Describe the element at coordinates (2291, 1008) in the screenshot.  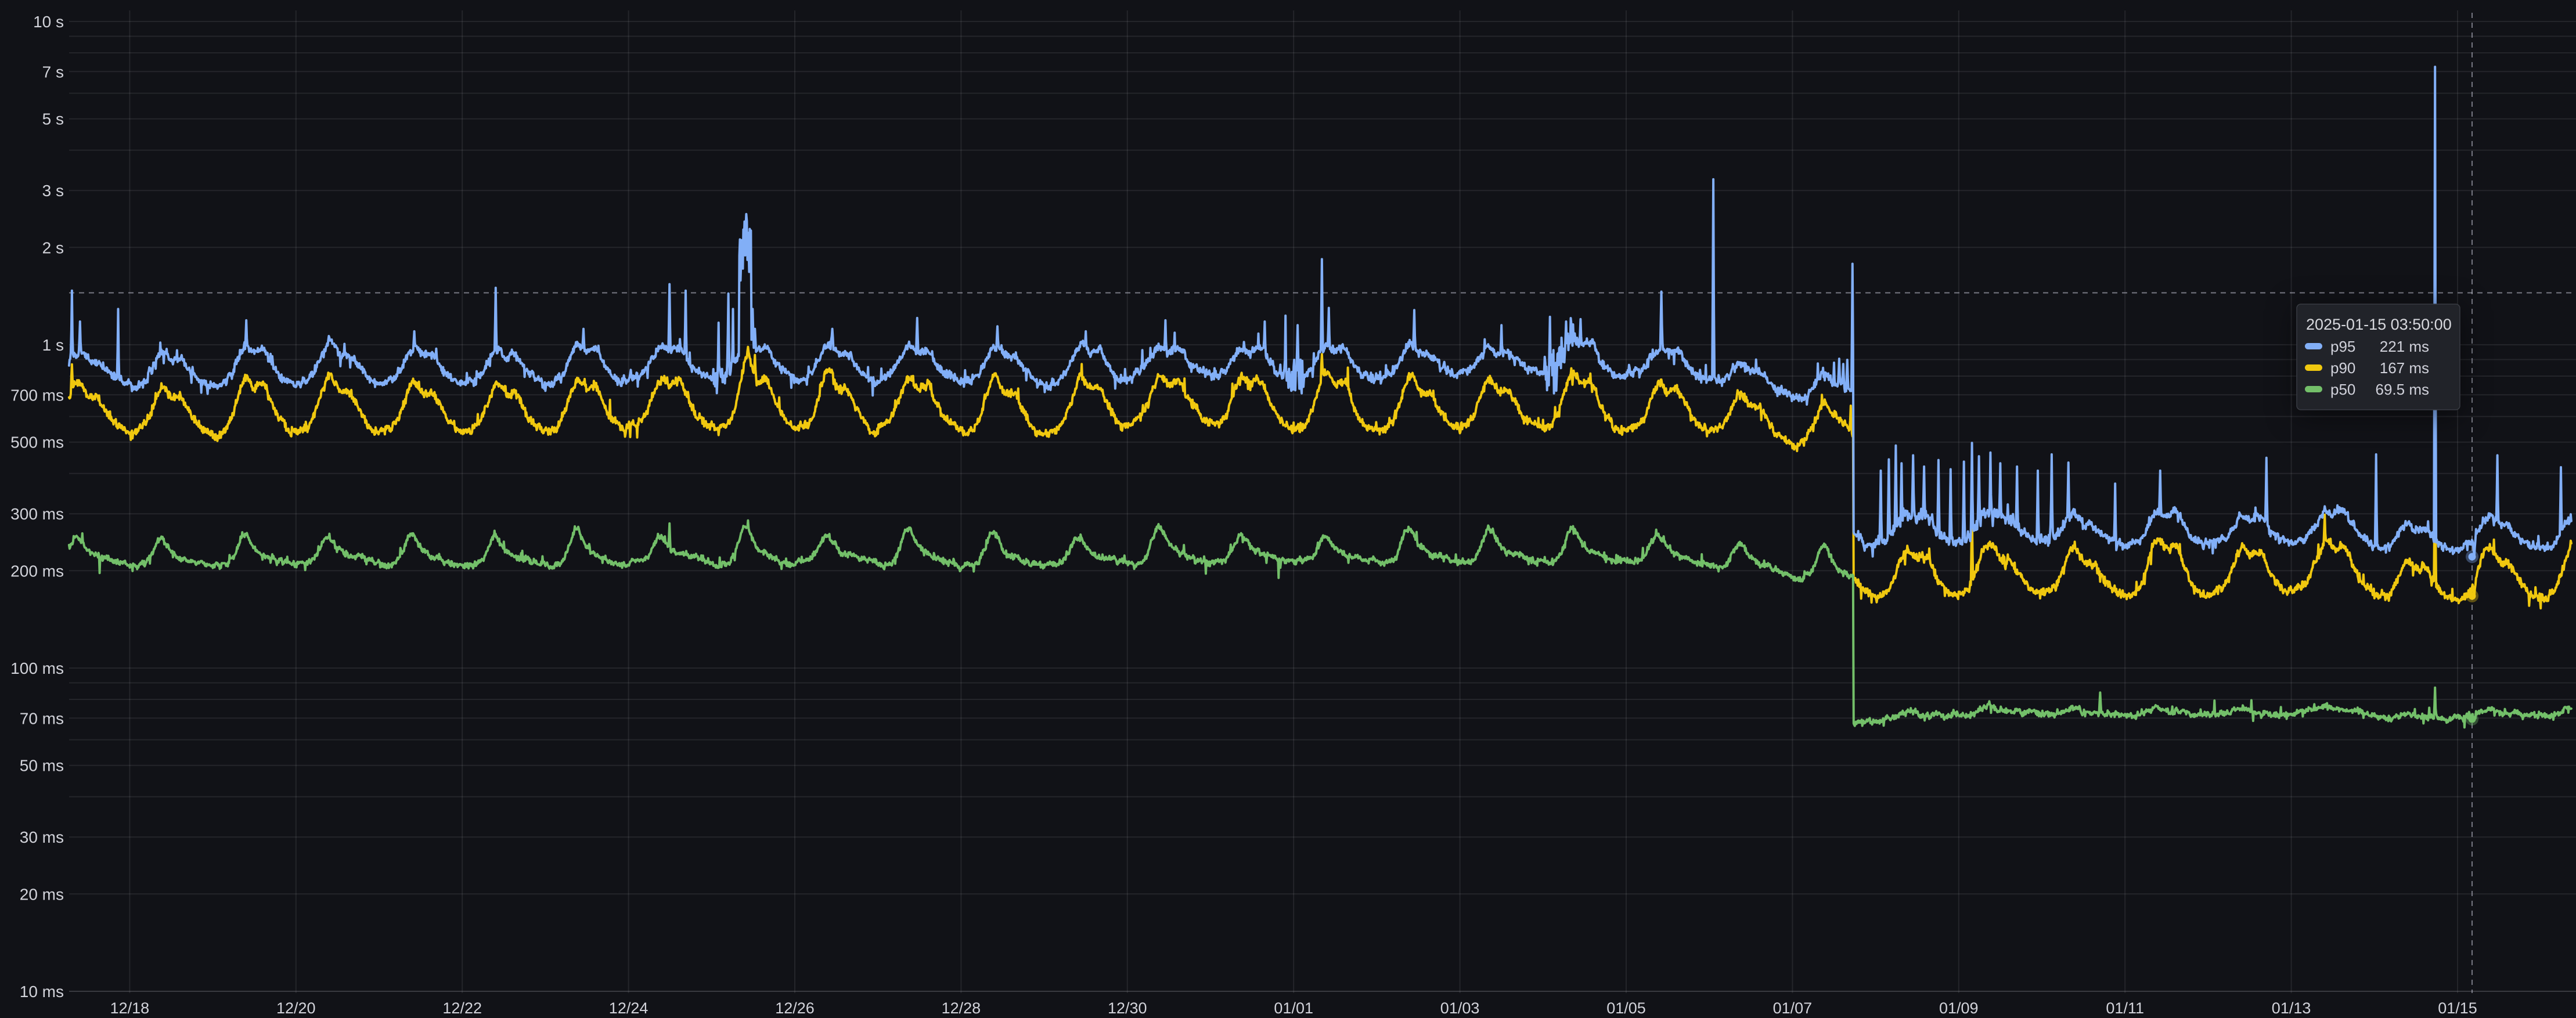
I see `svg-text: 01/13` at that location.